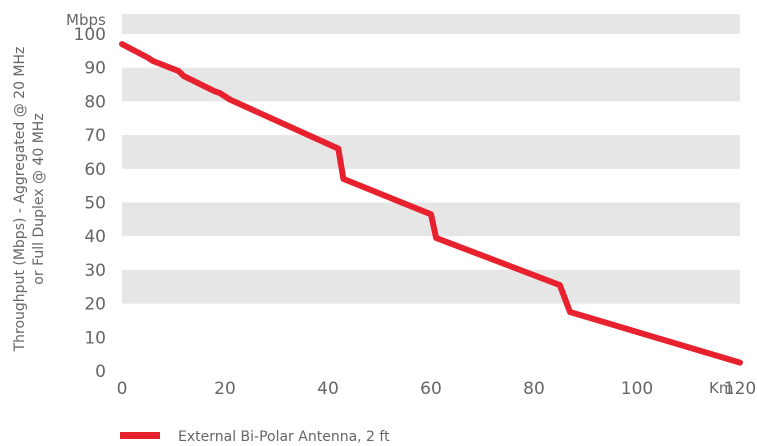  What do you see at coordinates (100, 372) in the screenshot?
I see `y-tick-label: 0` at bounding box center [100, 372].